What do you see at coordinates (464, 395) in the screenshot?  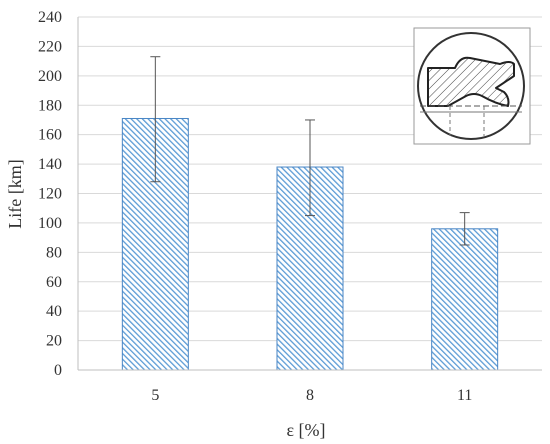 I see `x-tick-label: 11` at bounding box center [464, 395].